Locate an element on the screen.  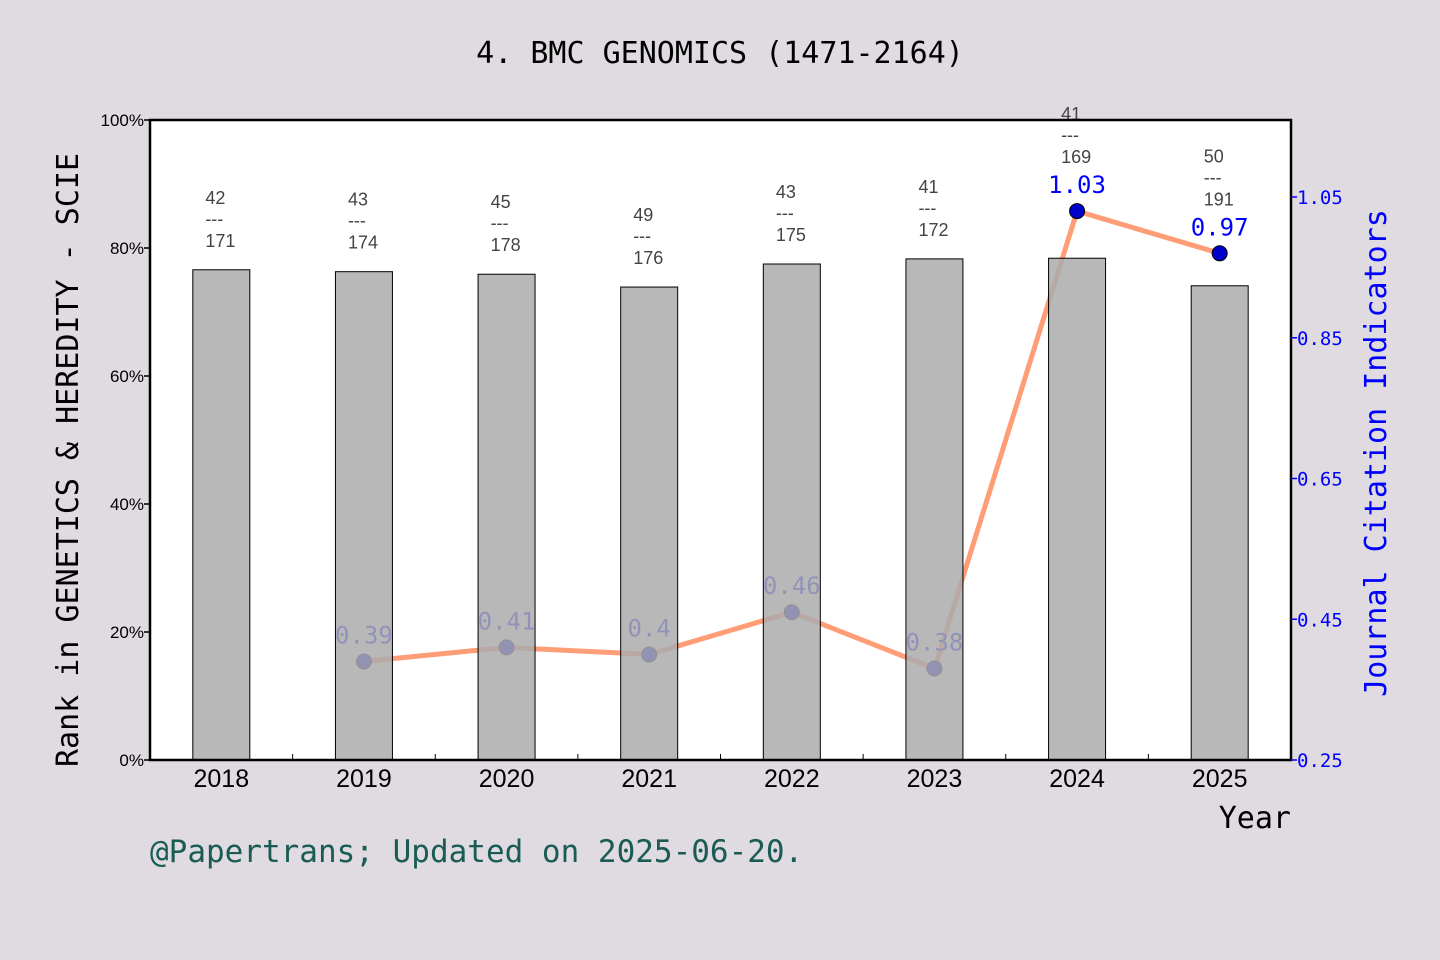
rank-total: 176 is located at coordinates (648, 258).